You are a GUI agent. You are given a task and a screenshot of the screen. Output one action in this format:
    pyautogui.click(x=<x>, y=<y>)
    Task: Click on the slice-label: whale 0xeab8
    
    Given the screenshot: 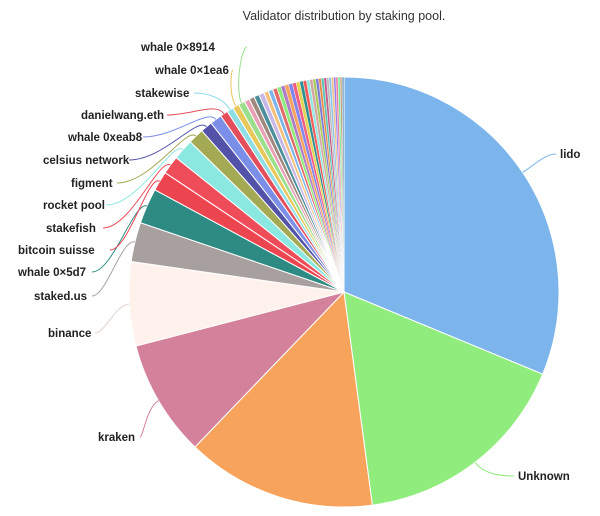 What is the action you would take?
    pyautogui.click(x=105, y=138)
    